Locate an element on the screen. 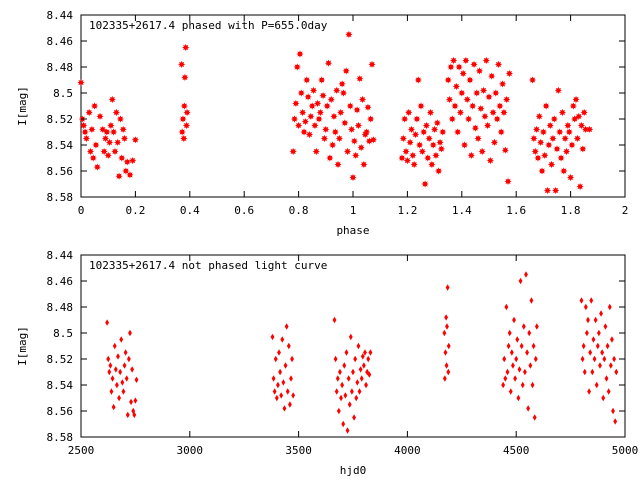 The height and width of the screenshot is (480, 640). y-tick-label: 8.48 is located at coordinates (60, 307).